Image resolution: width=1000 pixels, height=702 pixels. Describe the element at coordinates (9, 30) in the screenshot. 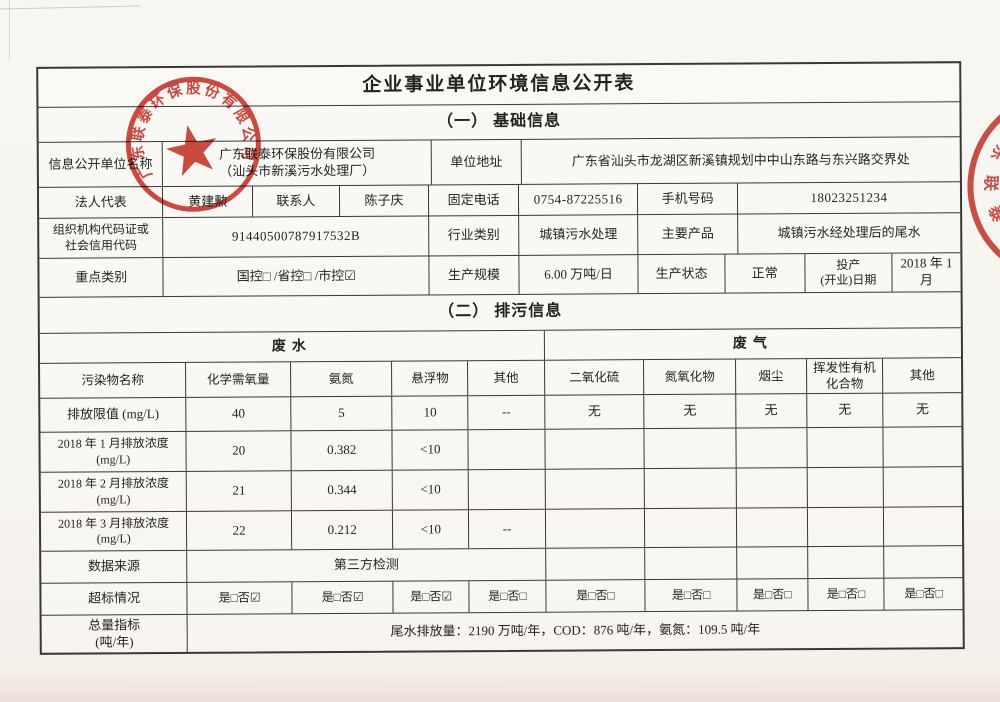

I see `paper-edge-left` at that location.